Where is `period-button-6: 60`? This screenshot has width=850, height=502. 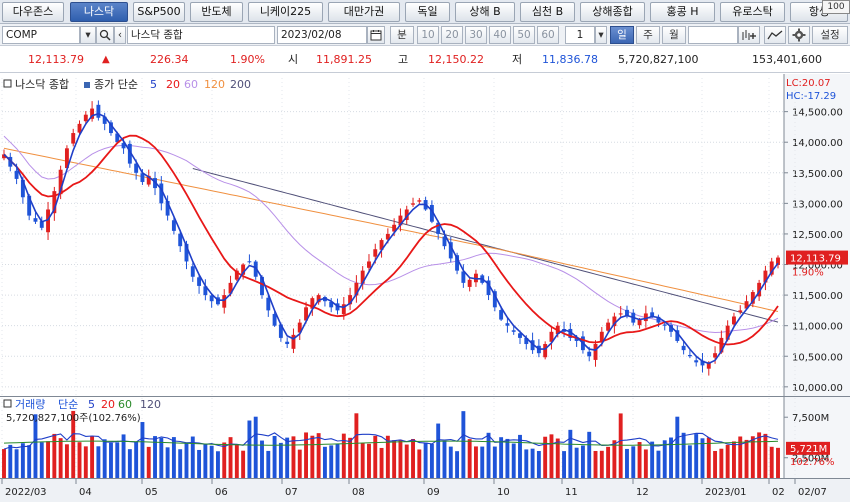 period-button-6: 60 is located at coordinates (548, 35).